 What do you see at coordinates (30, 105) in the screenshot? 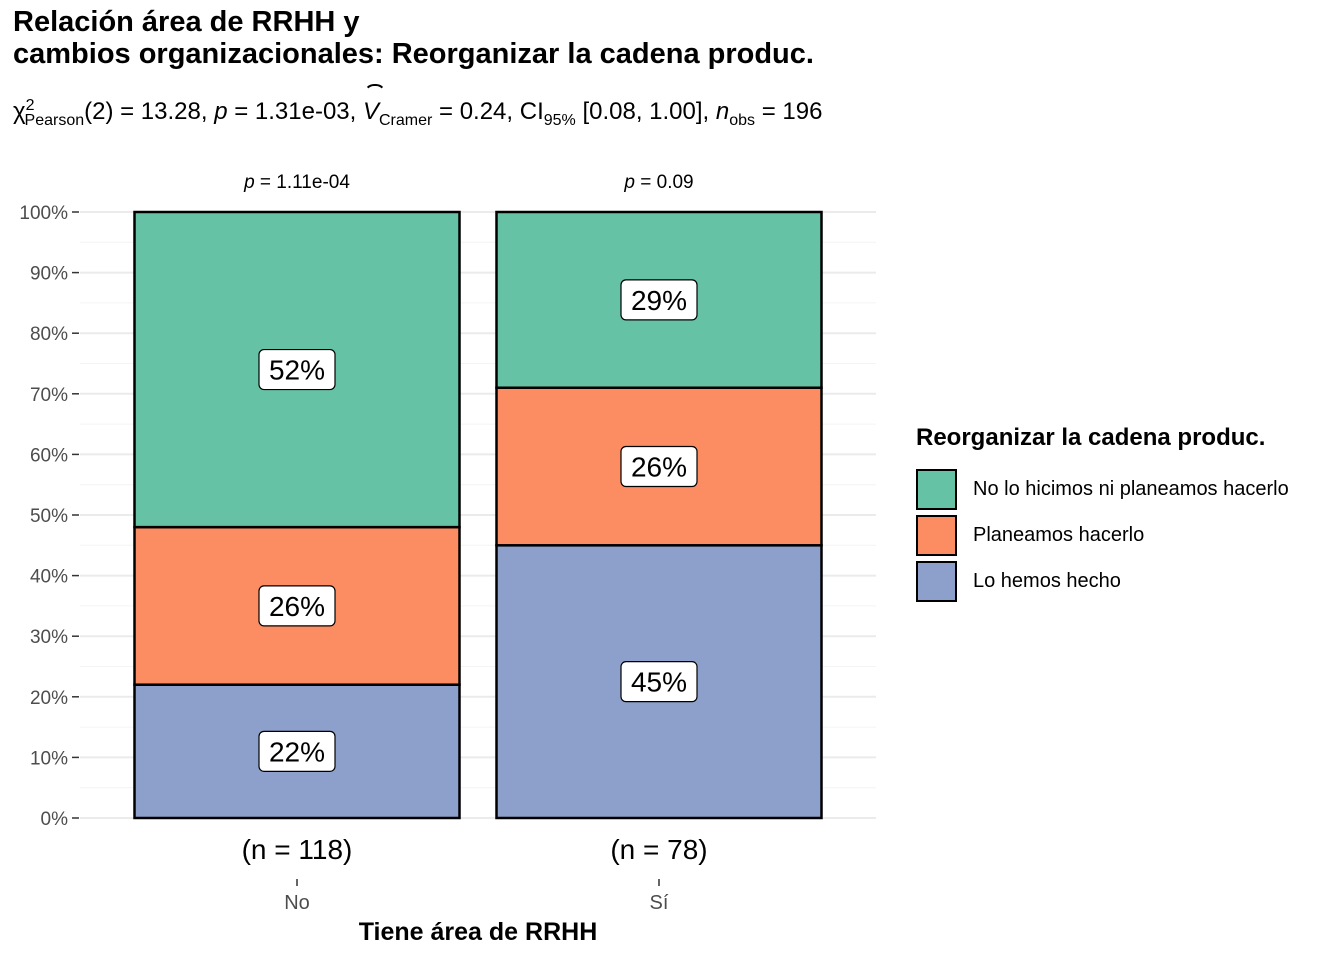
I see `chi-sup: 2` at bounding box center [30, 105].